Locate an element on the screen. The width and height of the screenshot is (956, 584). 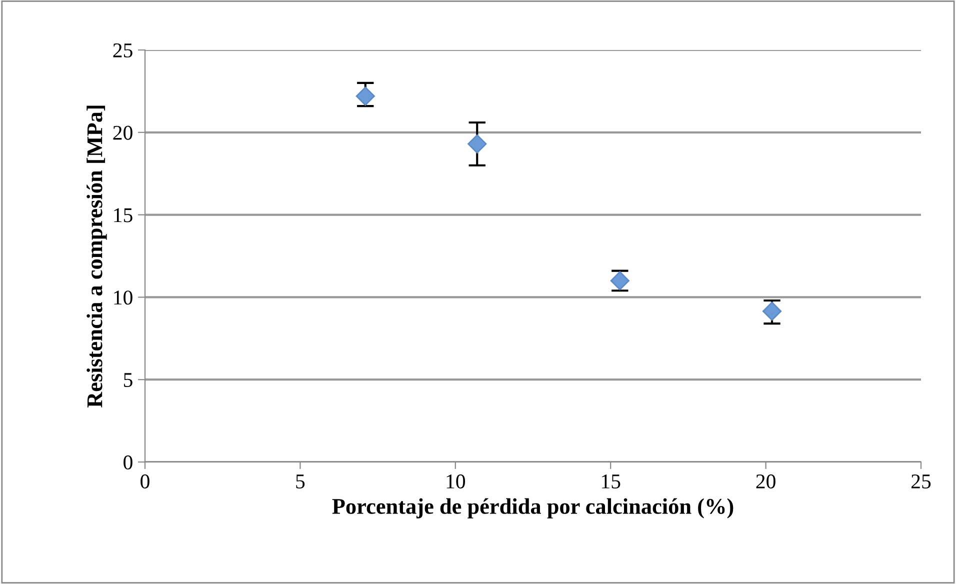
x-tick-label: 25 is located at coordinates (921, 481).